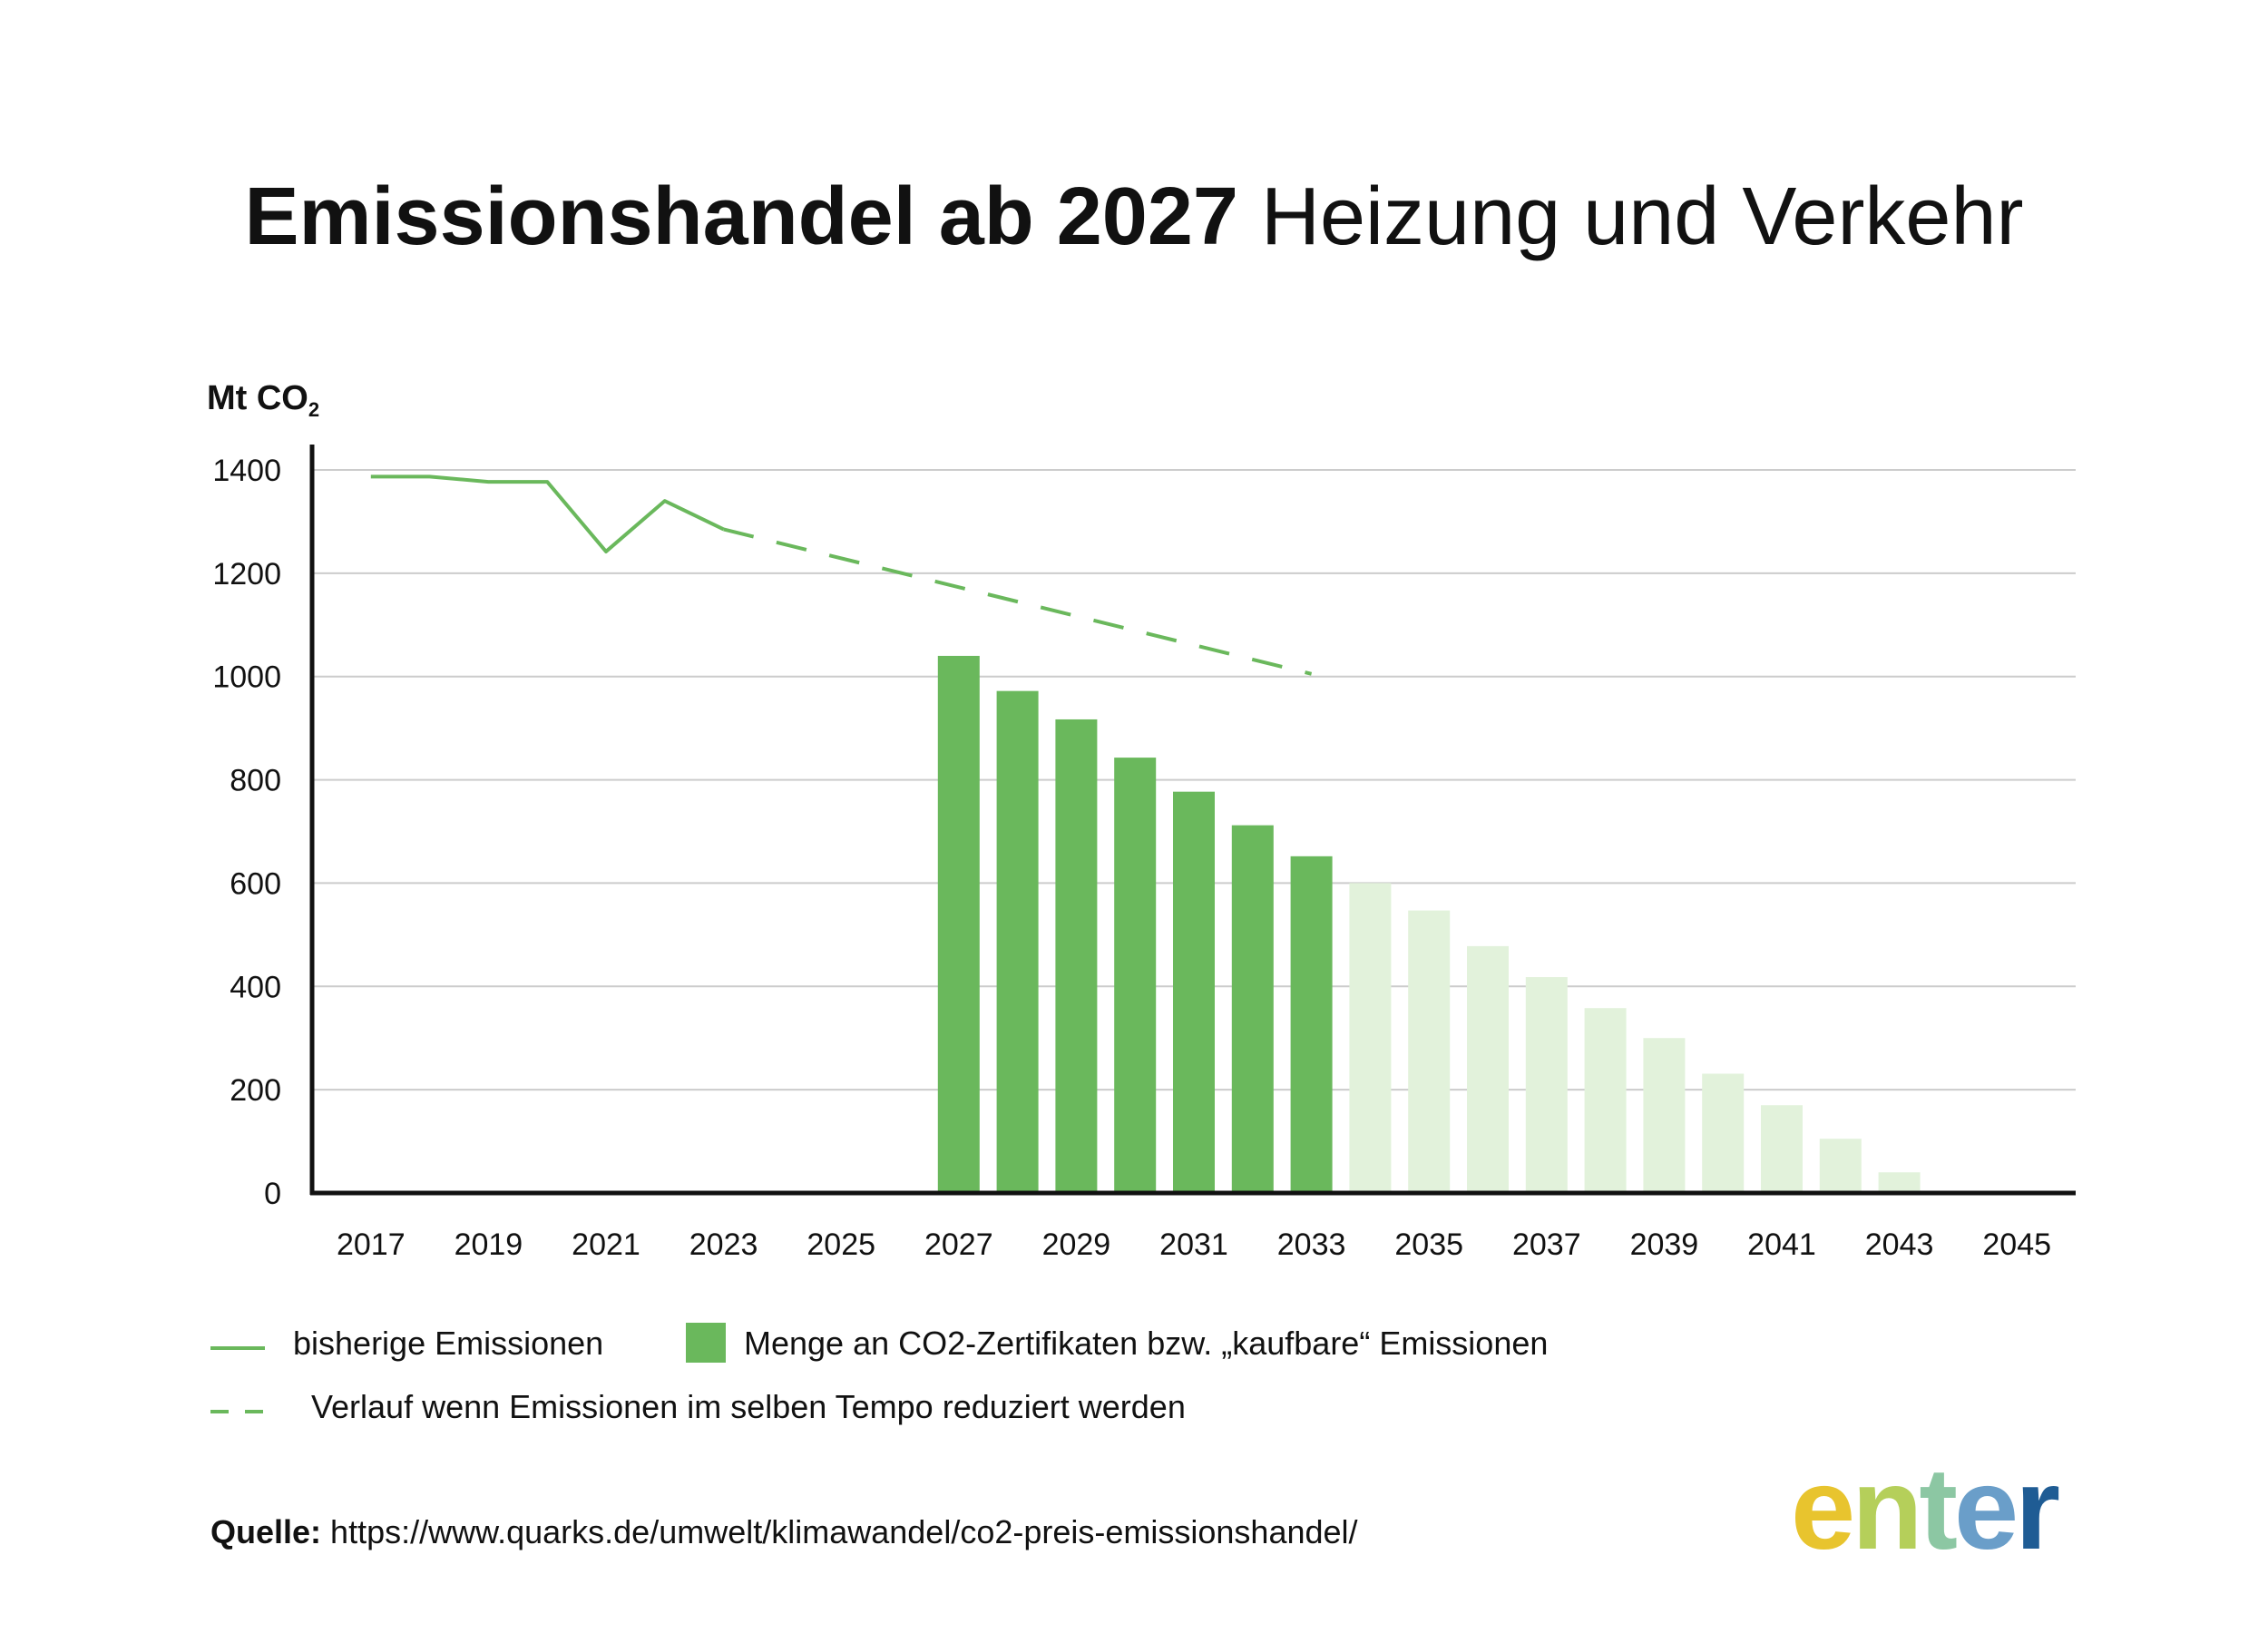 The height and width of the screenshot is (1633, 2268). What do you see at coordinates (958, 924) in the screenshot?
I see `bar-2027` at bounding box center [958, 924].